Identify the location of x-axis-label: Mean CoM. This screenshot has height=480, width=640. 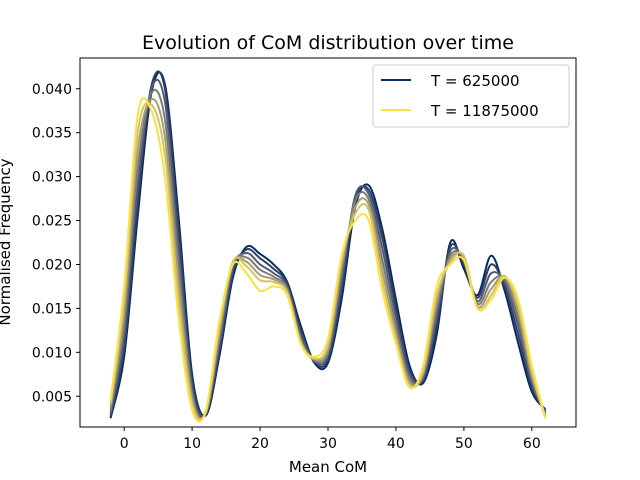
(328, 467).